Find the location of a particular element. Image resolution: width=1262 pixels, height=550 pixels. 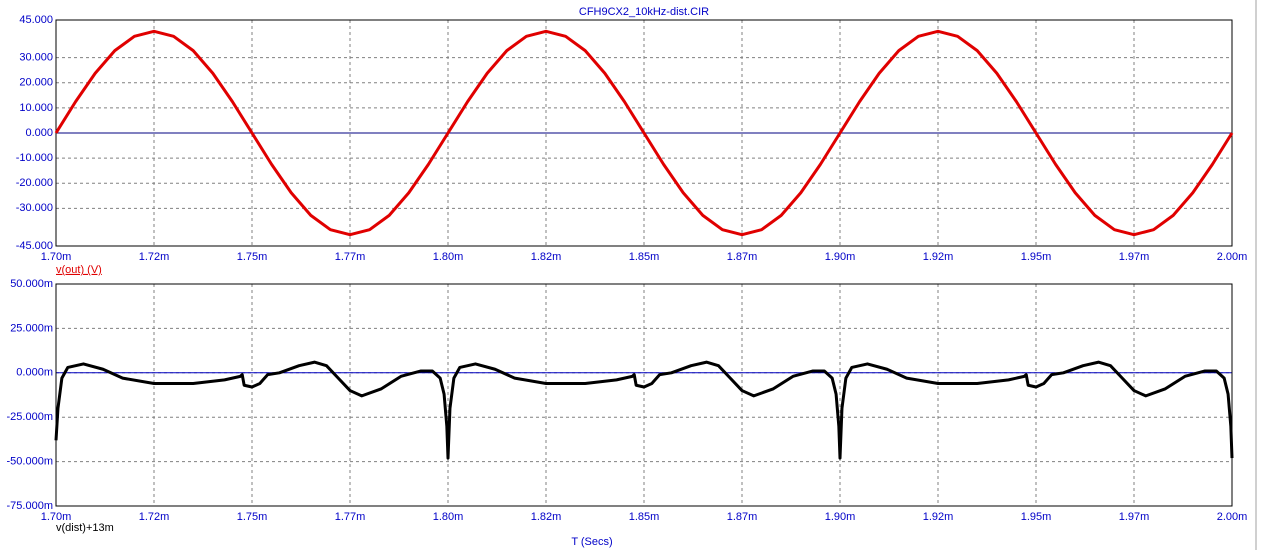

y-tick-label: -10.000 is located at coordinates (34, 158).